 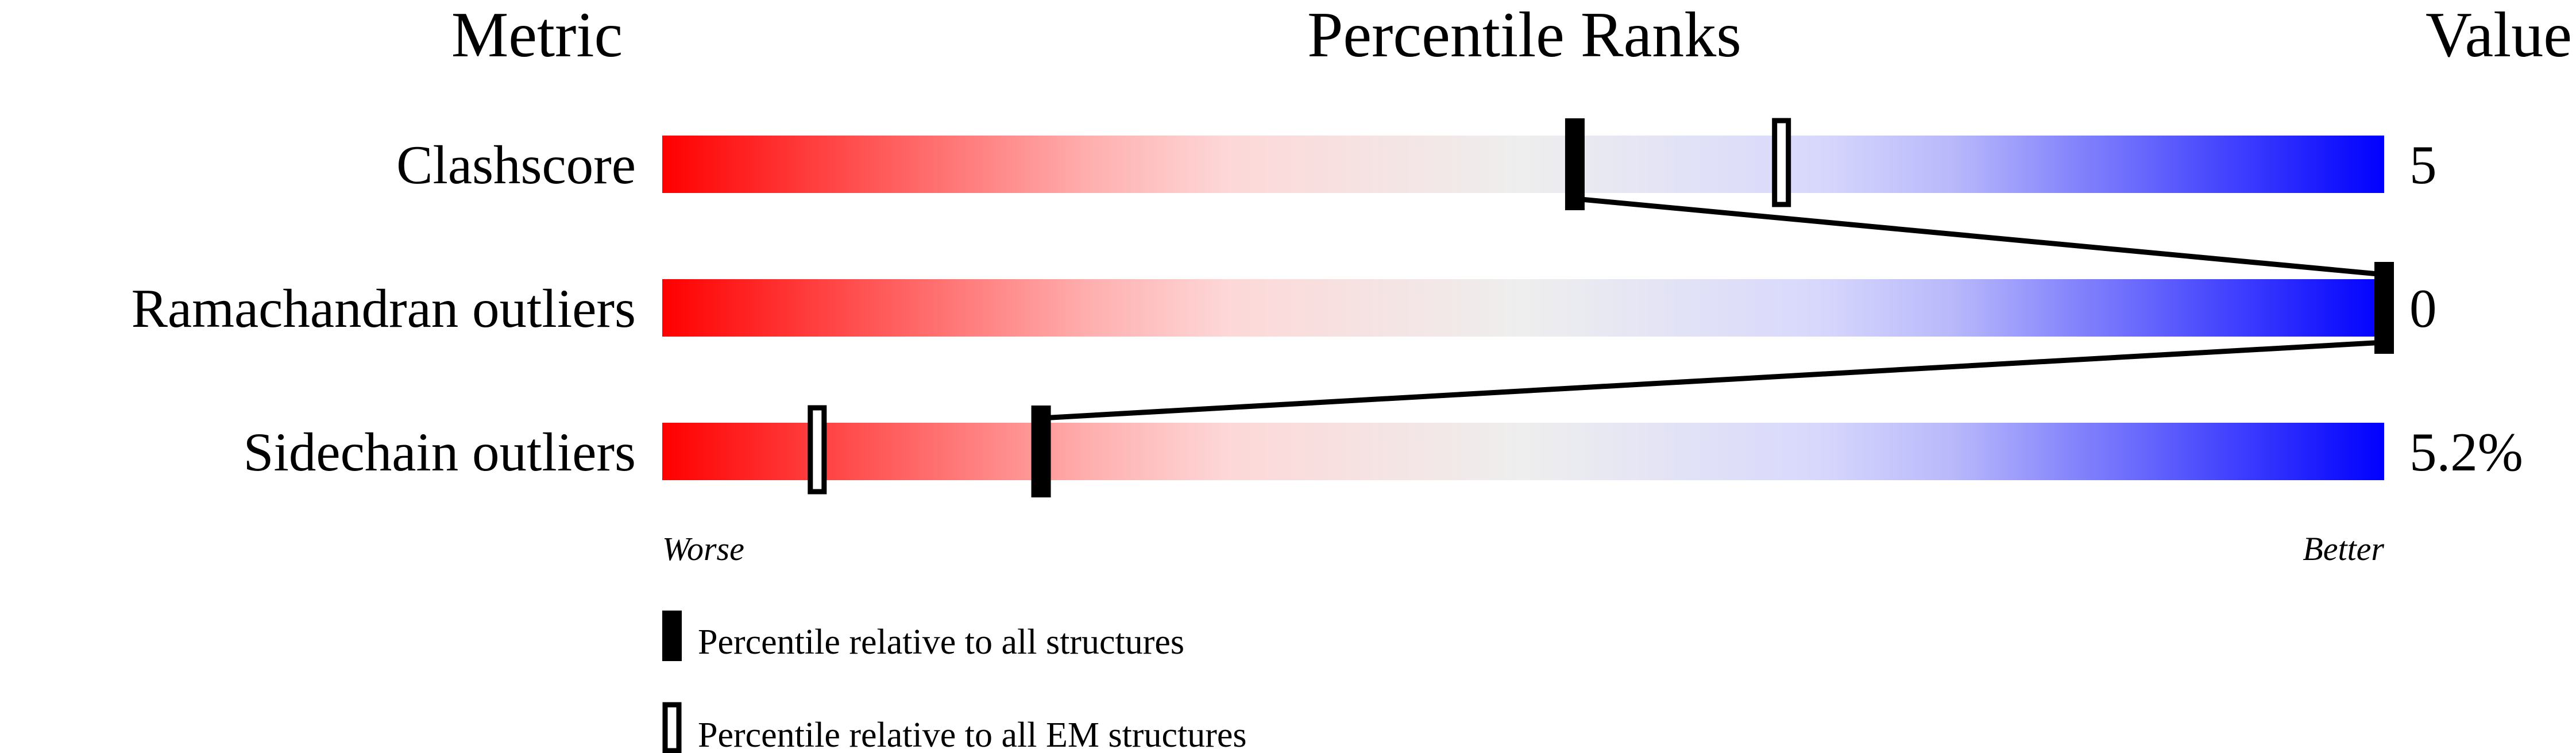 What do you see at coordinates (2499, 35) in the screenshot?
I see `header-value: Value` at bounding box center [2499, 35].